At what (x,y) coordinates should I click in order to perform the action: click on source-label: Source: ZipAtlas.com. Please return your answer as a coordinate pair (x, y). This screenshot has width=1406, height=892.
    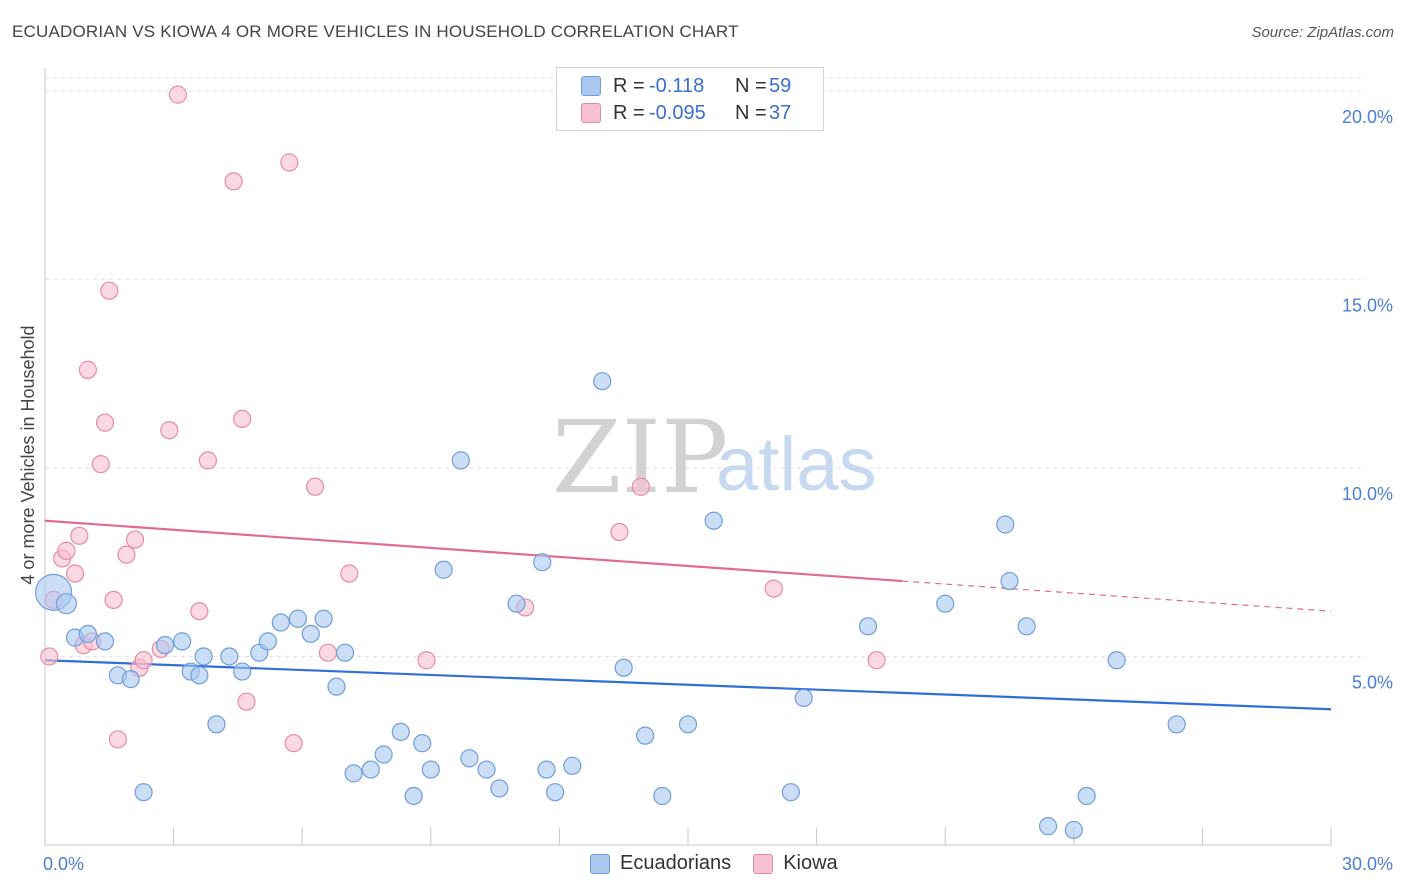
    Looking at the image, I should click on (1322, 32).